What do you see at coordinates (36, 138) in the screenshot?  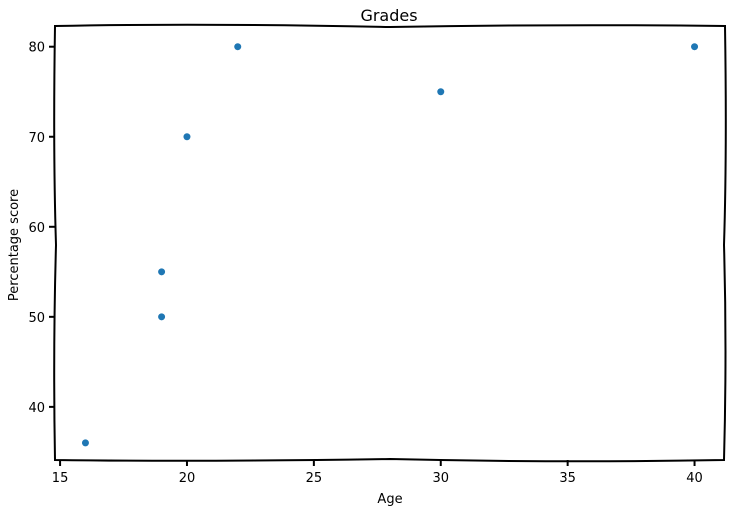 I see `y-tick-label: 70` at bounding box center [36, 138].